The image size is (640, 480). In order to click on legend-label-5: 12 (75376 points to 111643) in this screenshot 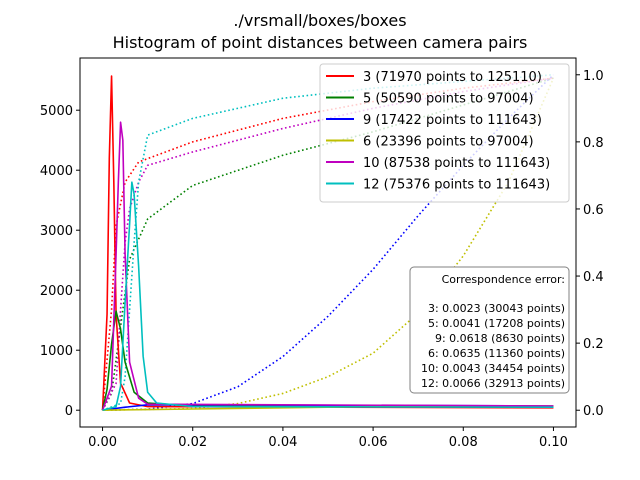, I will do `click(456, 185)`.